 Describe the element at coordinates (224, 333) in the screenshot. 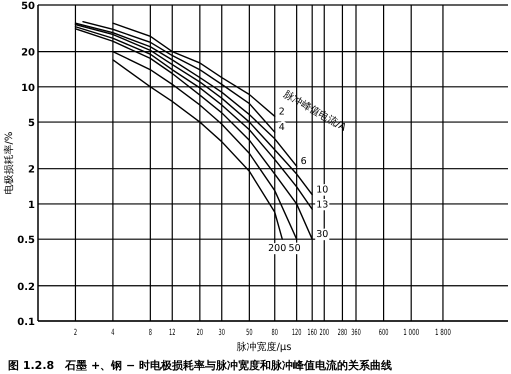

I see `x-tick-label: 30` at that location.